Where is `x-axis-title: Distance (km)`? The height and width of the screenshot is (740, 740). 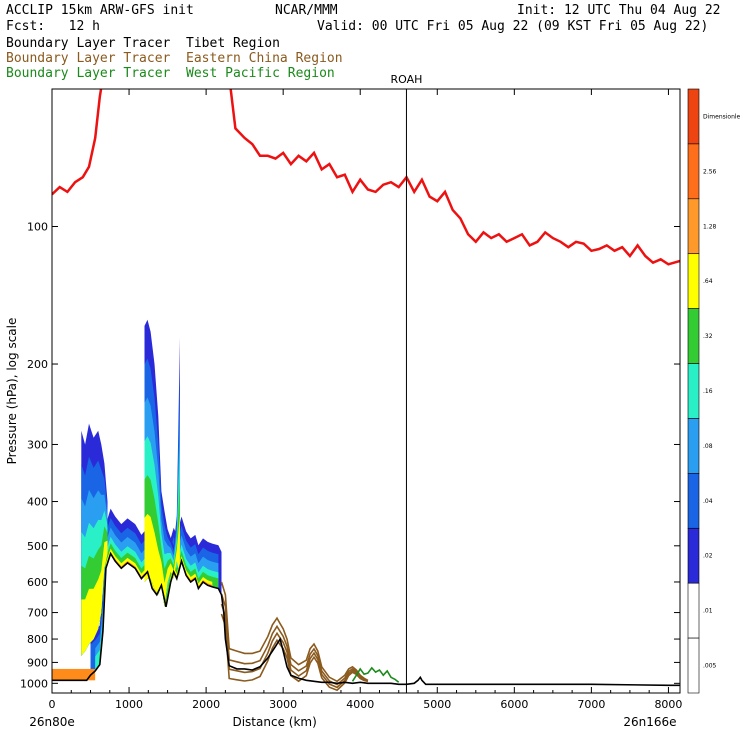
x-axis-title: Distance (km) is located at coordinates (274, 722).